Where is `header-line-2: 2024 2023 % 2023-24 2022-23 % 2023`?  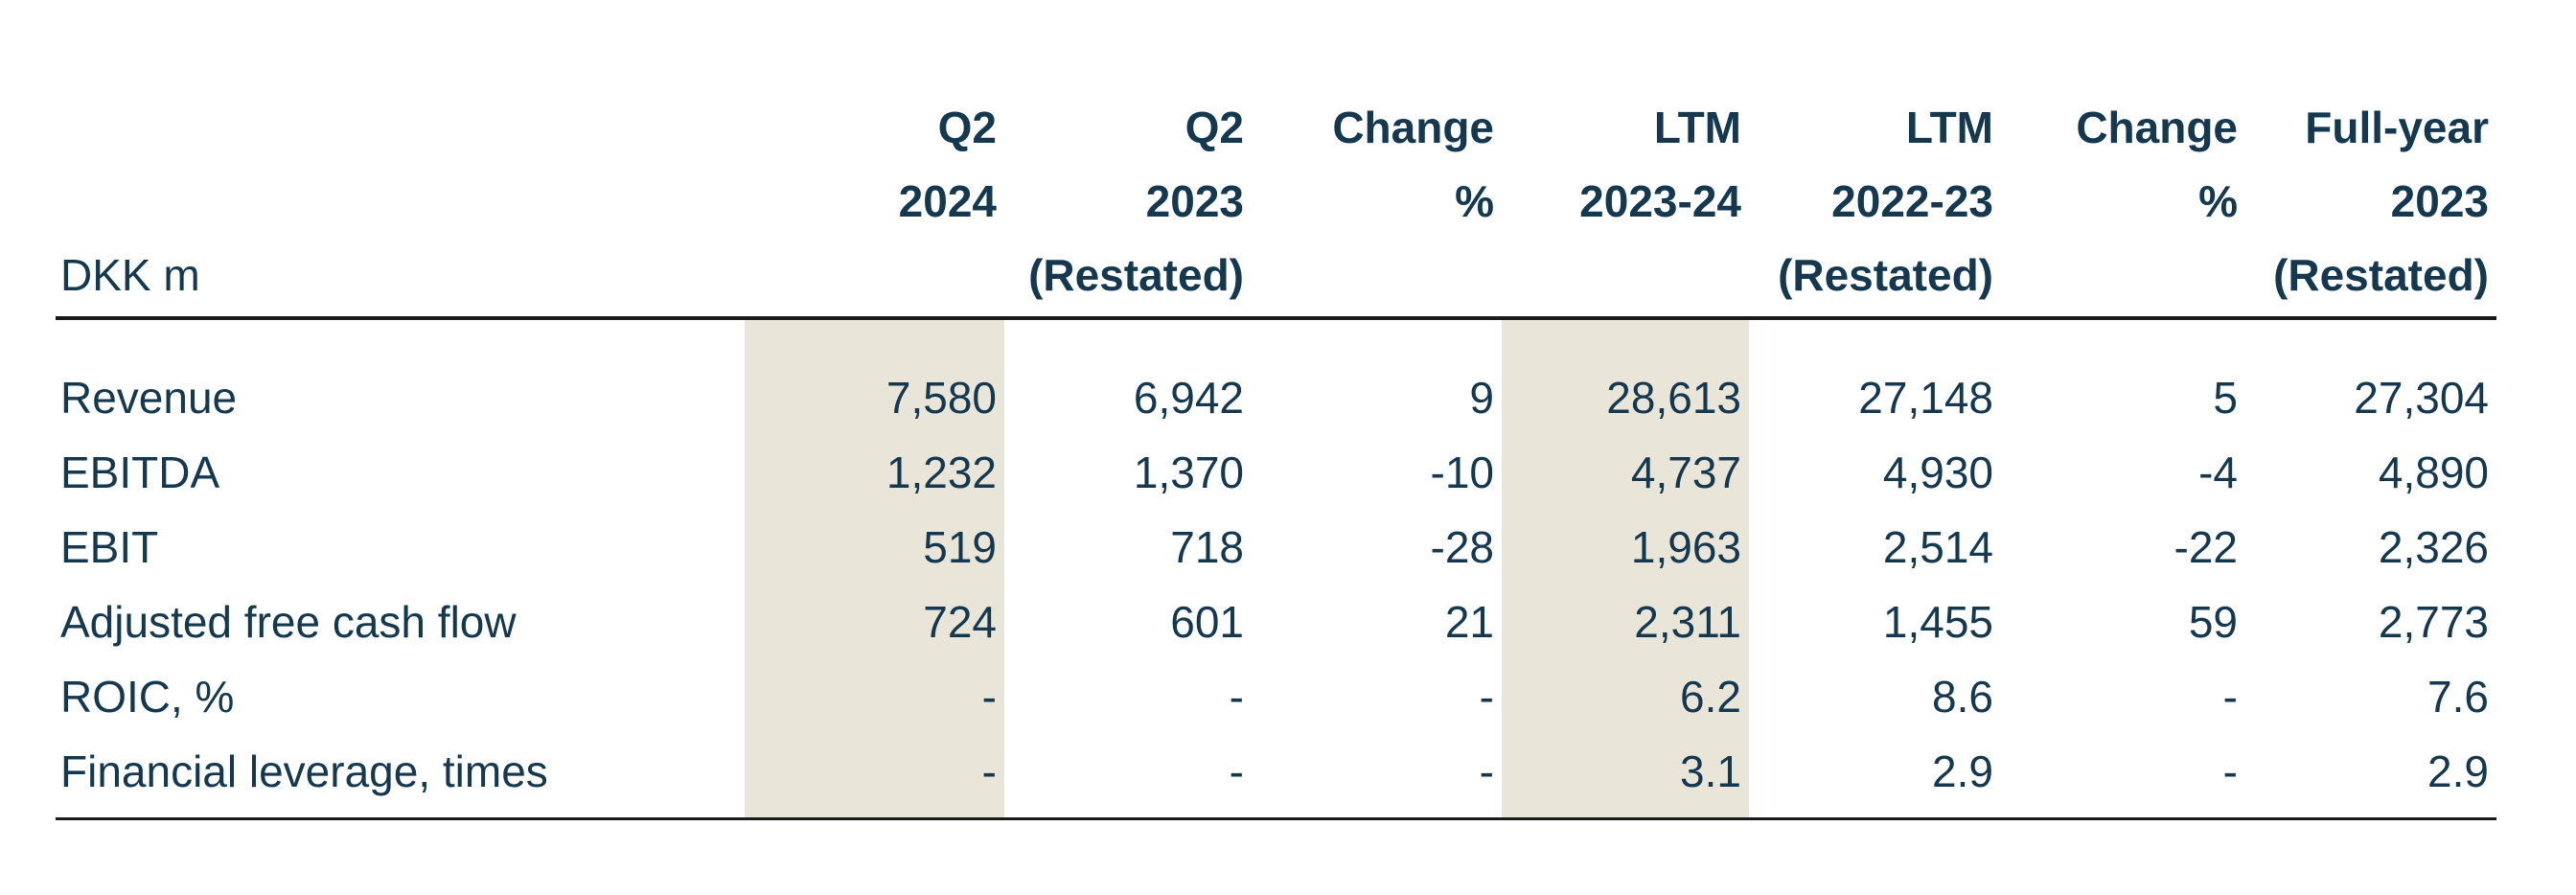
header-line-2: 2024 2023 % 2023-24 2022-23 % 2023 is located at coordinates (1276, 201).